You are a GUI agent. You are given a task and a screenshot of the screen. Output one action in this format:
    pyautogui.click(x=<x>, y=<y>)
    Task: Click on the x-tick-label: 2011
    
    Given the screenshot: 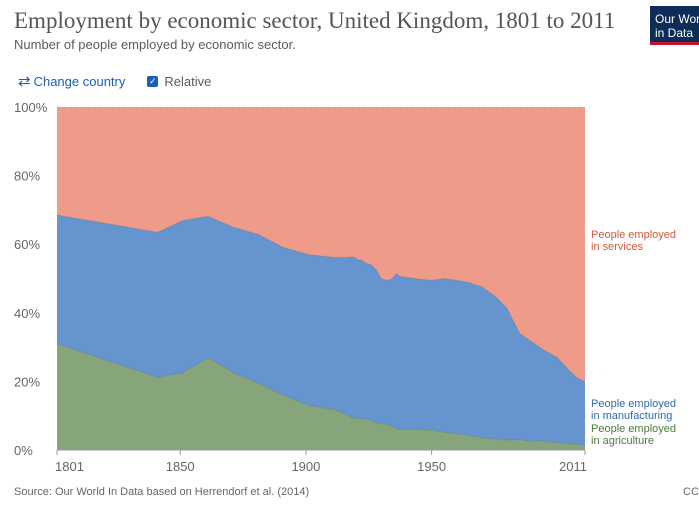 What is the action you would take?
    pyautogui.click(x=573, y=466)
    